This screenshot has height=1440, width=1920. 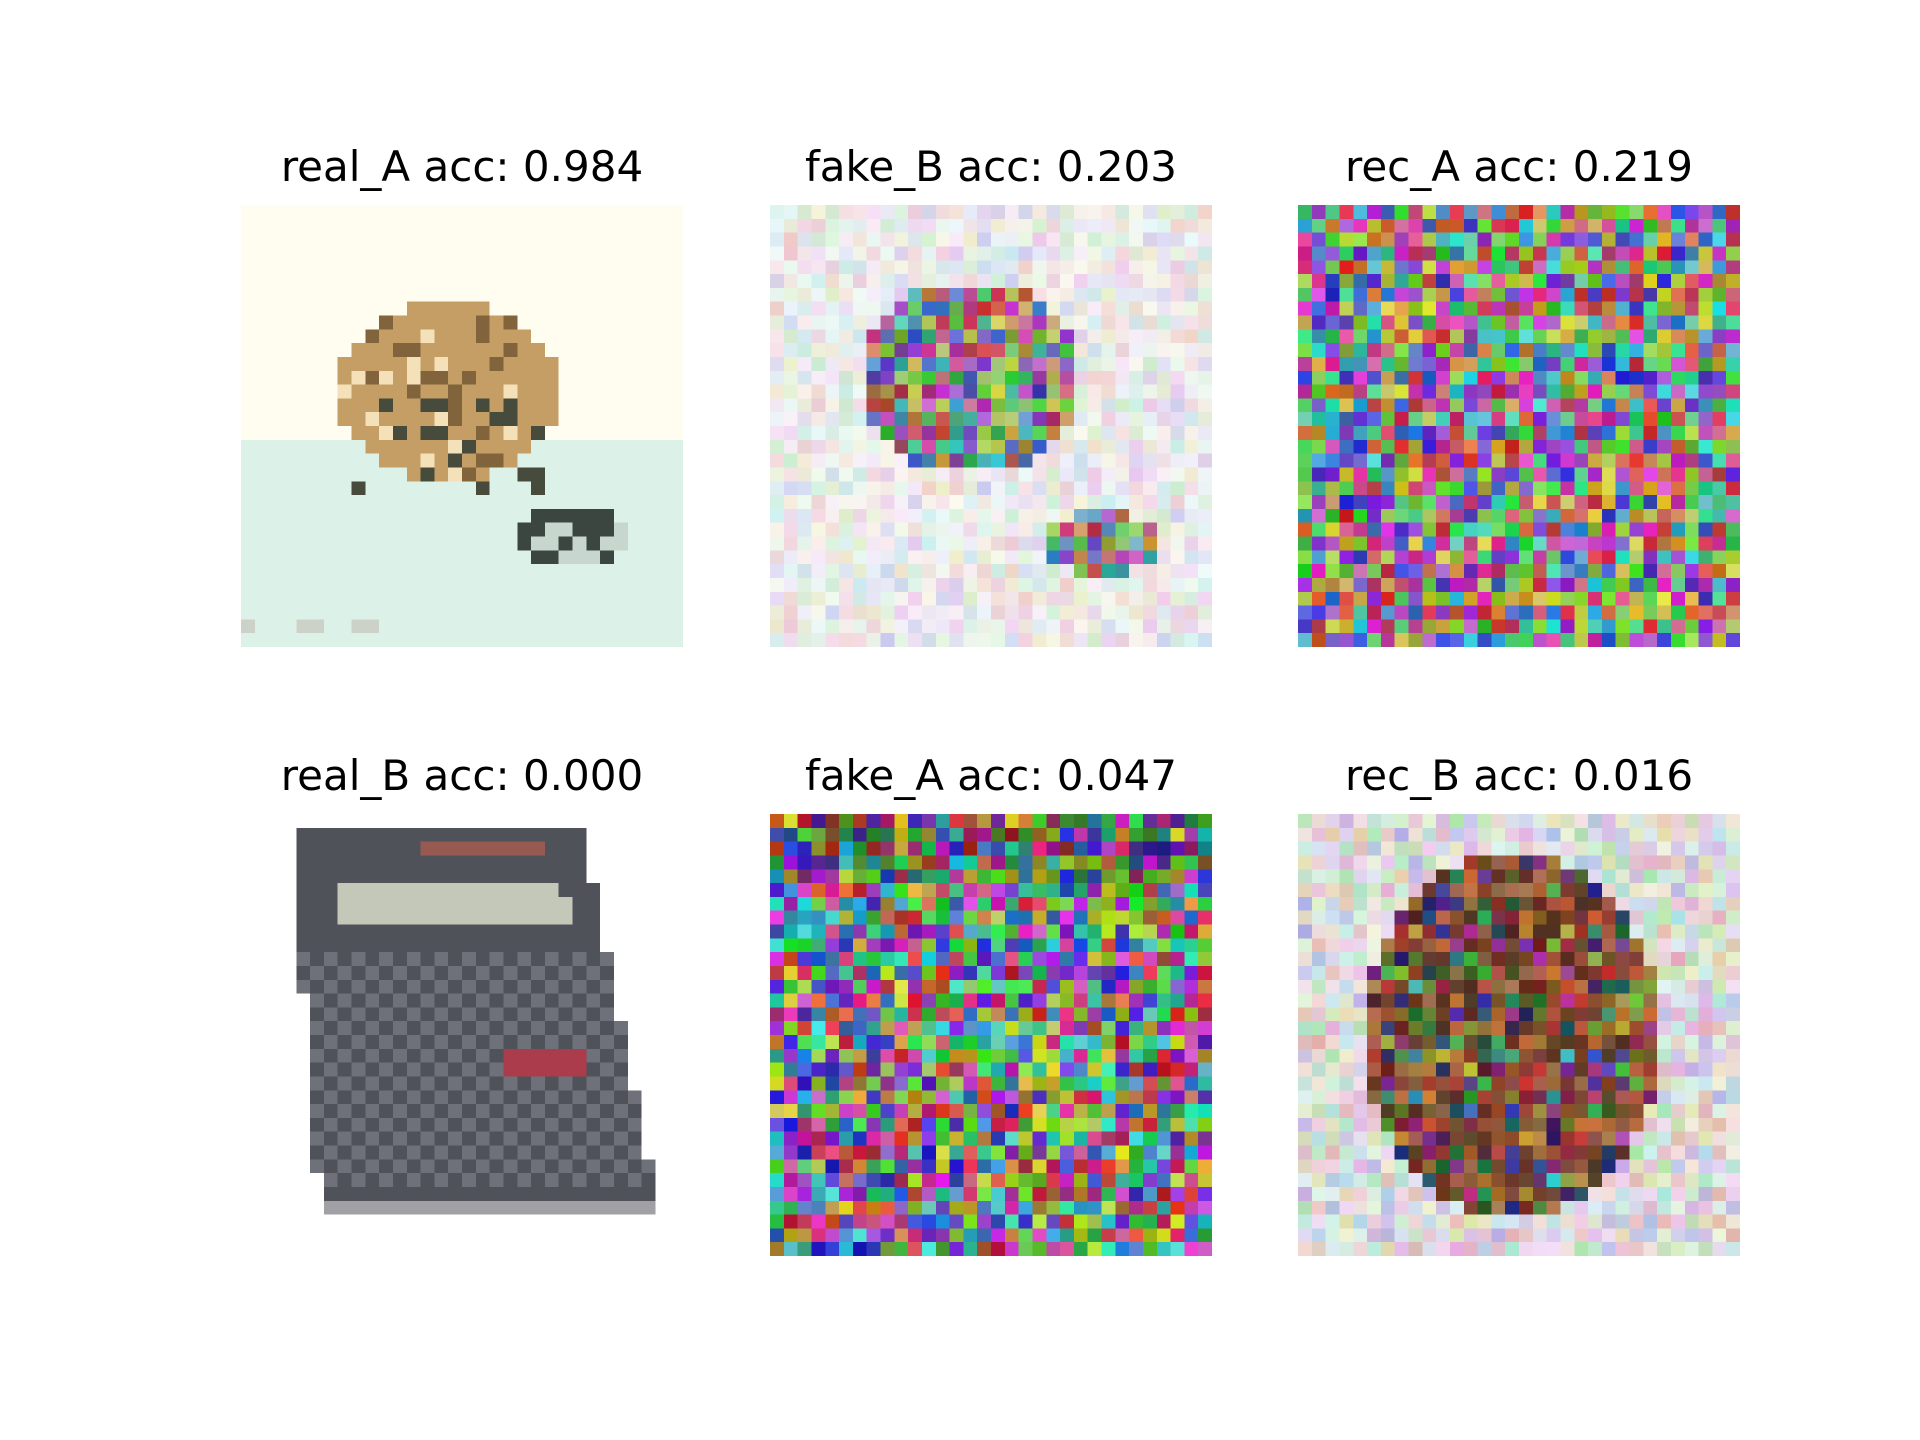 What do you see at coordinates (1519, 1035) in the screenshot?
I see `image-rec-b` at bounding box center [1519, 1035].